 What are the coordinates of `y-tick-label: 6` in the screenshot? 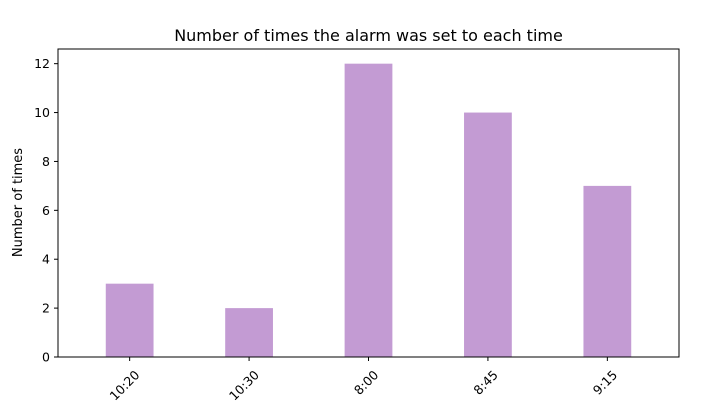 It's located at (46, 210).